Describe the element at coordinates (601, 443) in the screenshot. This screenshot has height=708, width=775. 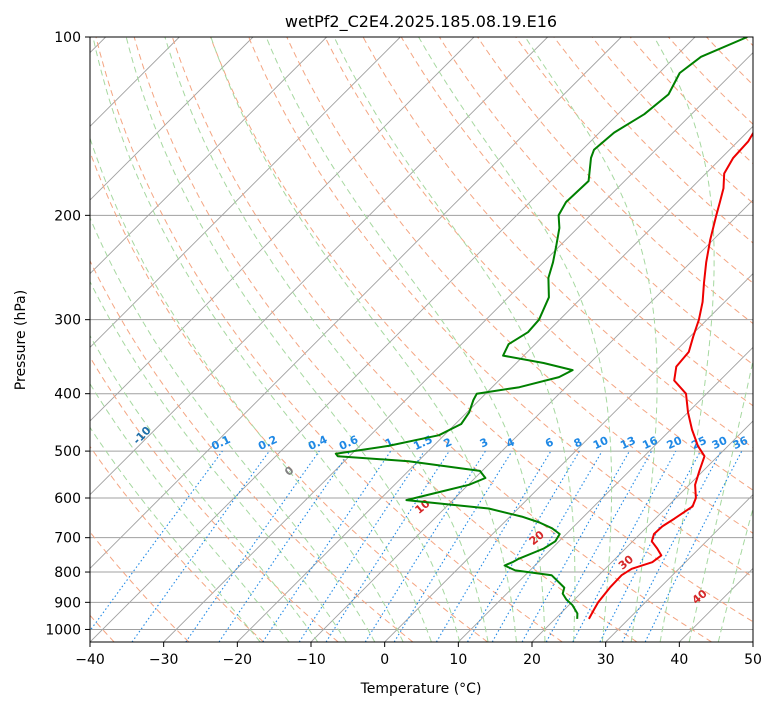
I see `mixing-ratio-label: 10` at that location.